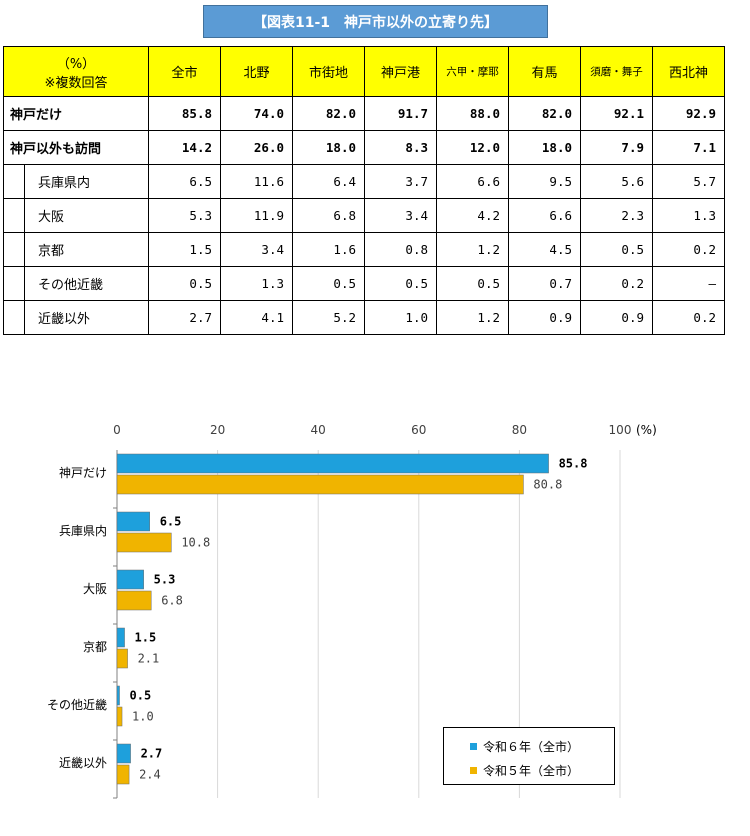  Describe the element at coordinates (544, 317) in the screenshot. I see `table-cell: 0.9` at that location.